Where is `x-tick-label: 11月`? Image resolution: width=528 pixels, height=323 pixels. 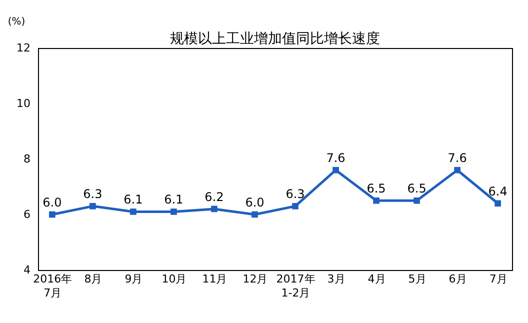 x-tick-label: 11月 is located at coordinates (215, 279).